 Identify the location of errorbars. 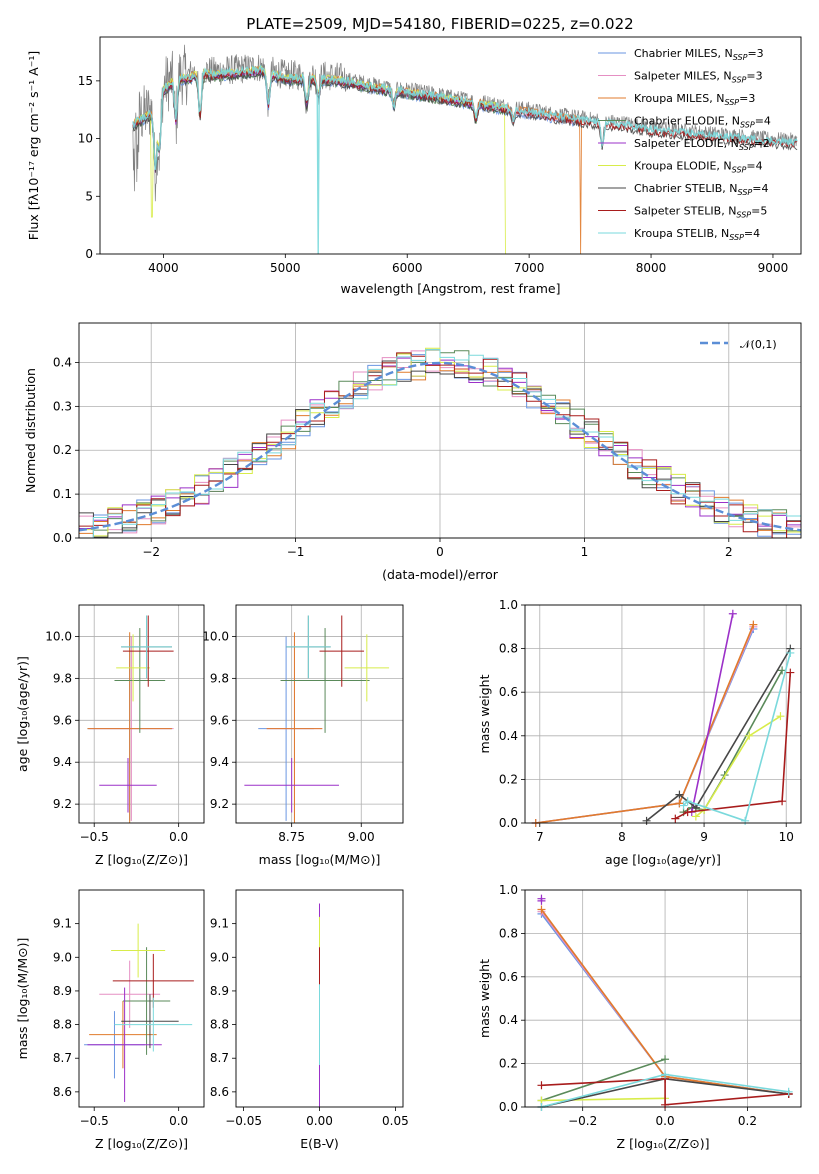
(139, 1012).